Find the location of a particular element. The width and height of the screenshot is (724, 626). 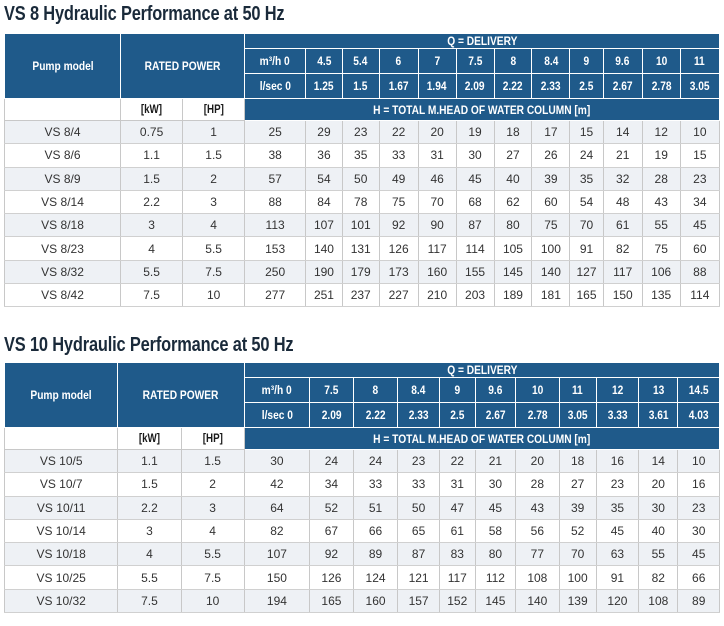

m3h-value-text: 14.5 is located at coordinates (698, 390).